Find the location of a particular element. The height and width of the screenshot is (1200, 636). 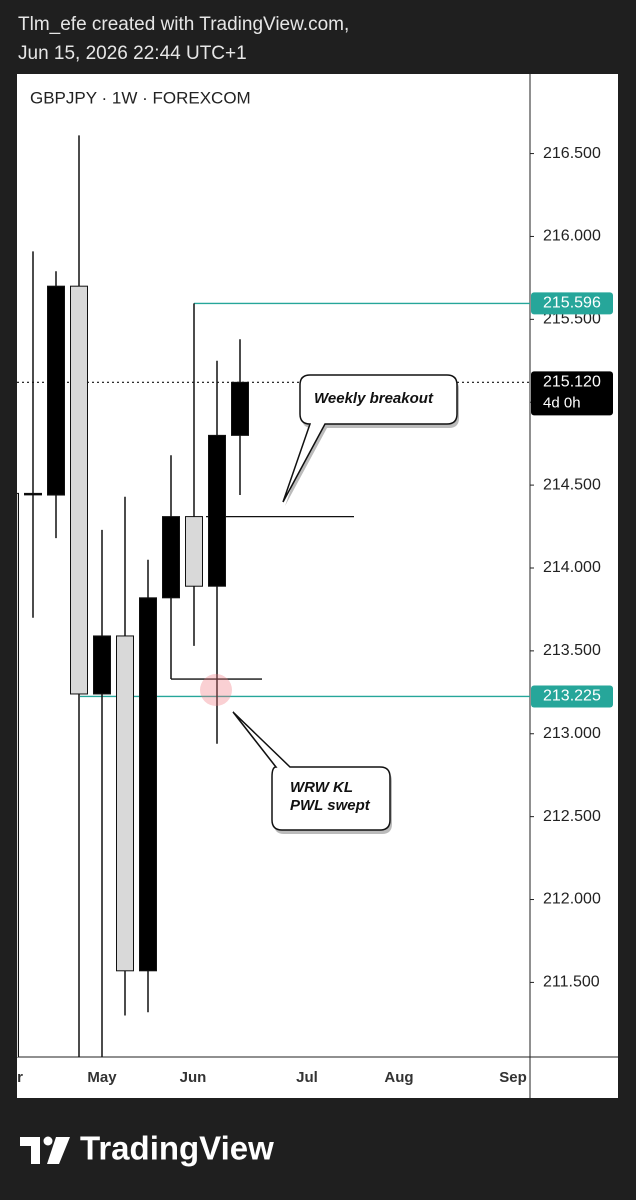

y-tick-label: 215.500 is located at coordinates (572, 319).